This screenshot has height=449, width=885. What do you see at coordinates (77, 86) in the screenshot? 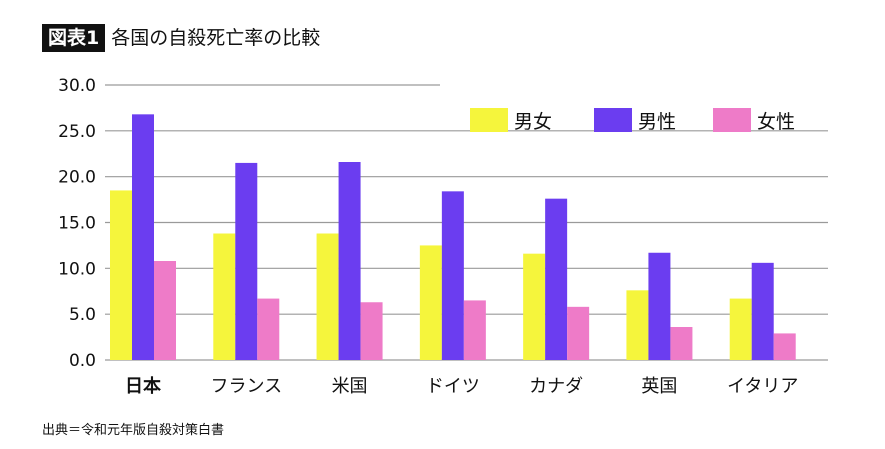
I see `y-tick-label: 30.0` at bounding box center [77, 86].